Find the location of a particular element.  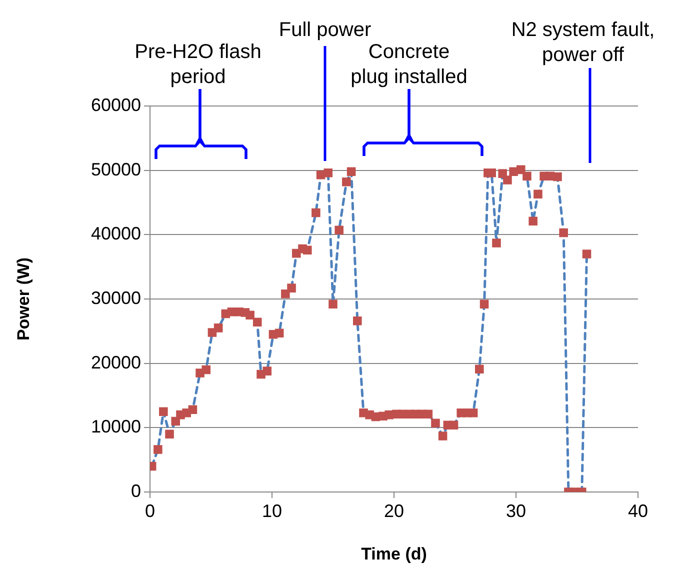

x-tick-label: 20 is located at coordinates (394, 510).